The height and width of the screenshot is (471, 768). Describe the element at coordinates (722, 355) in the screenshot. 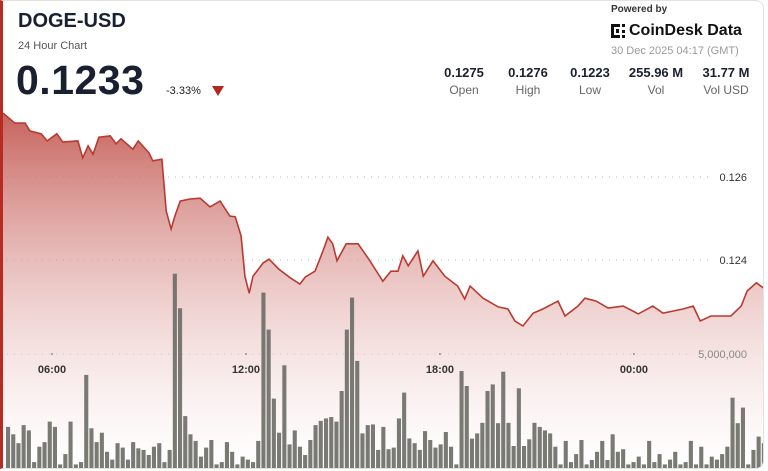

I see `volume-tick-label: 5,000,000` at that location.